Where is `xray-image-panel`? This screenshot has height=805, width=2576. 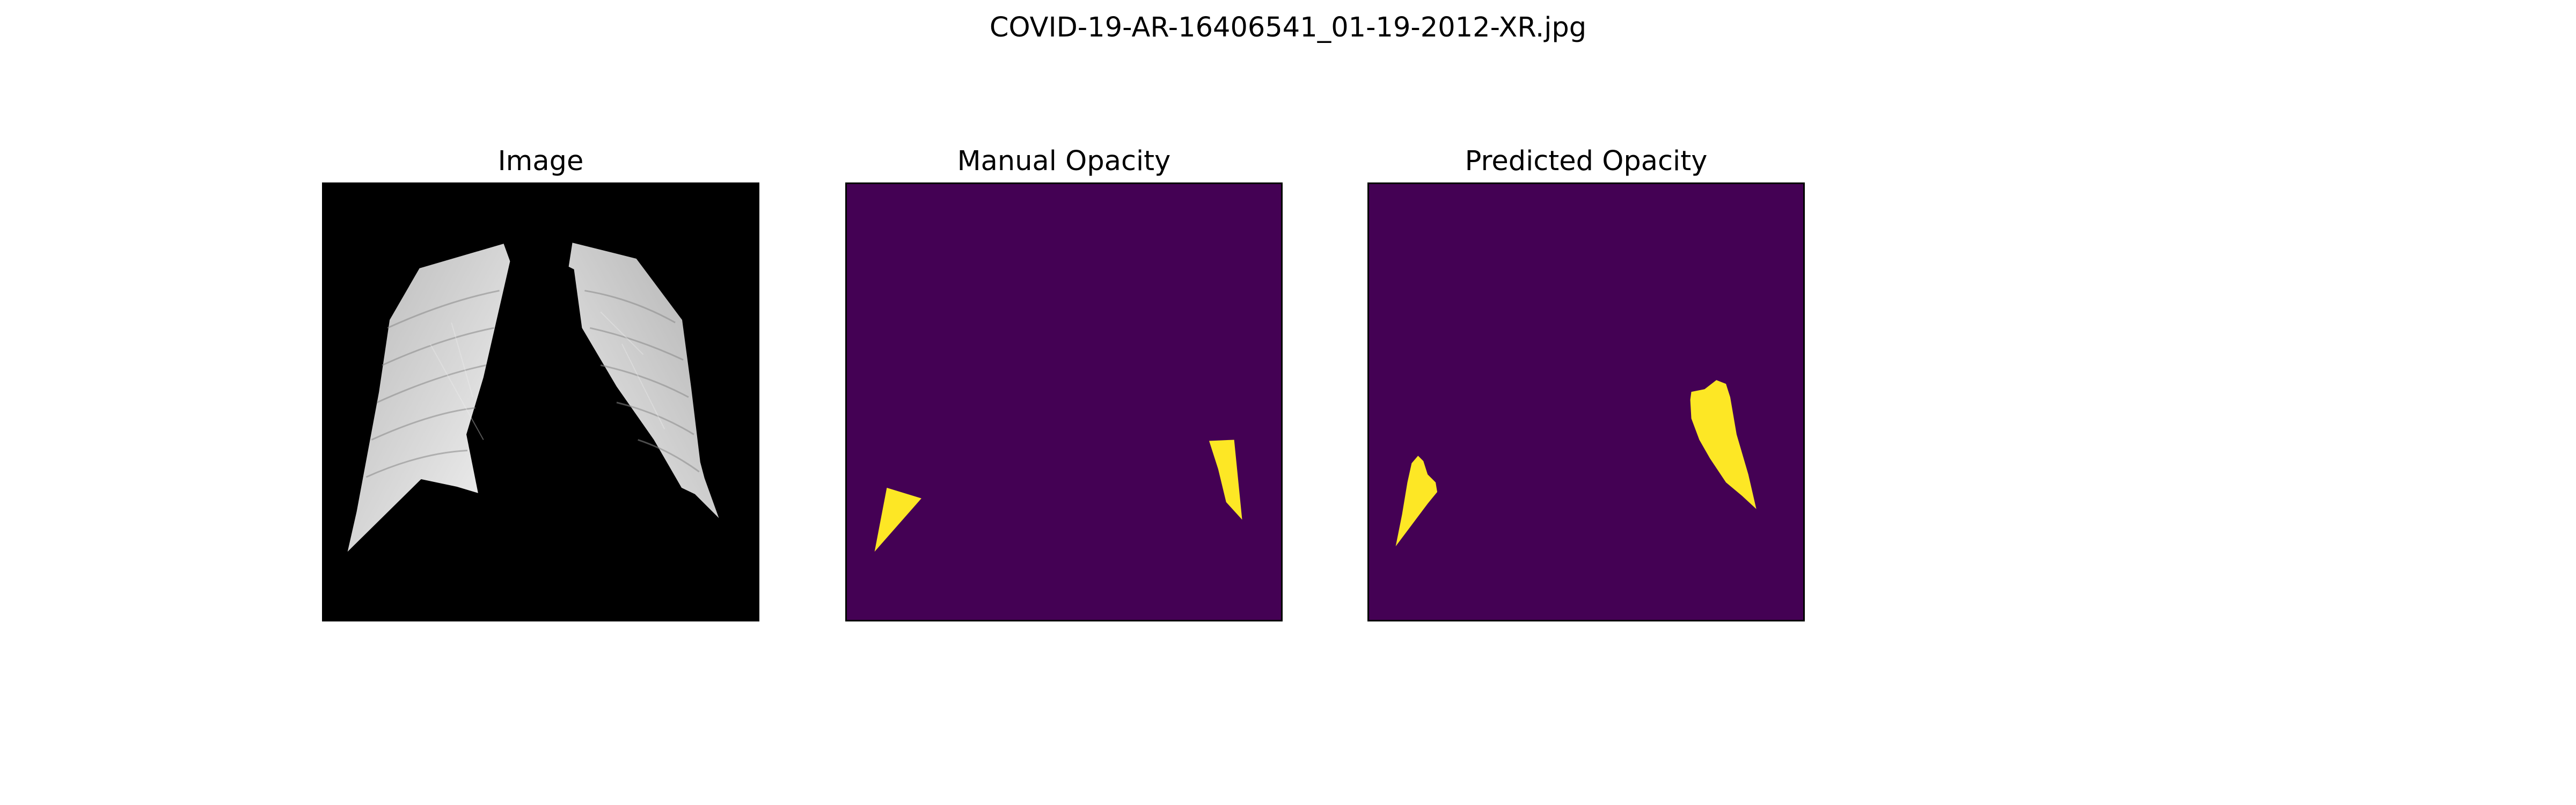
xray-image-panel is located at coordinates (540, 401).